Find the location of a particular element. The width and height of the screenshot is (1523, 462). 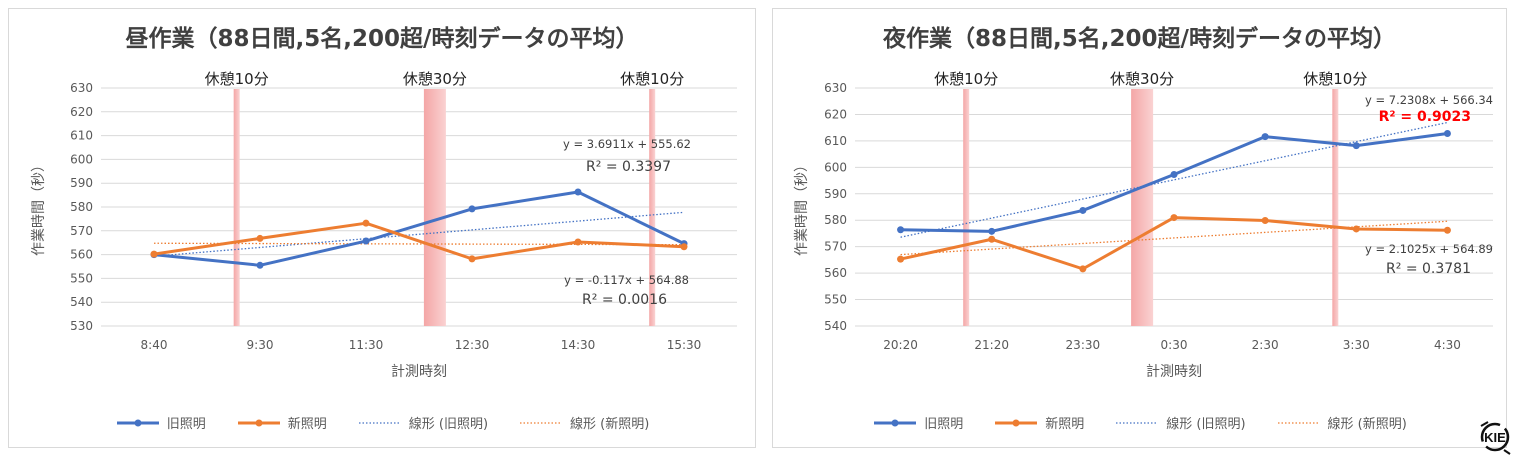

y-tick-label: 530 is located at coordinates (81, 326).